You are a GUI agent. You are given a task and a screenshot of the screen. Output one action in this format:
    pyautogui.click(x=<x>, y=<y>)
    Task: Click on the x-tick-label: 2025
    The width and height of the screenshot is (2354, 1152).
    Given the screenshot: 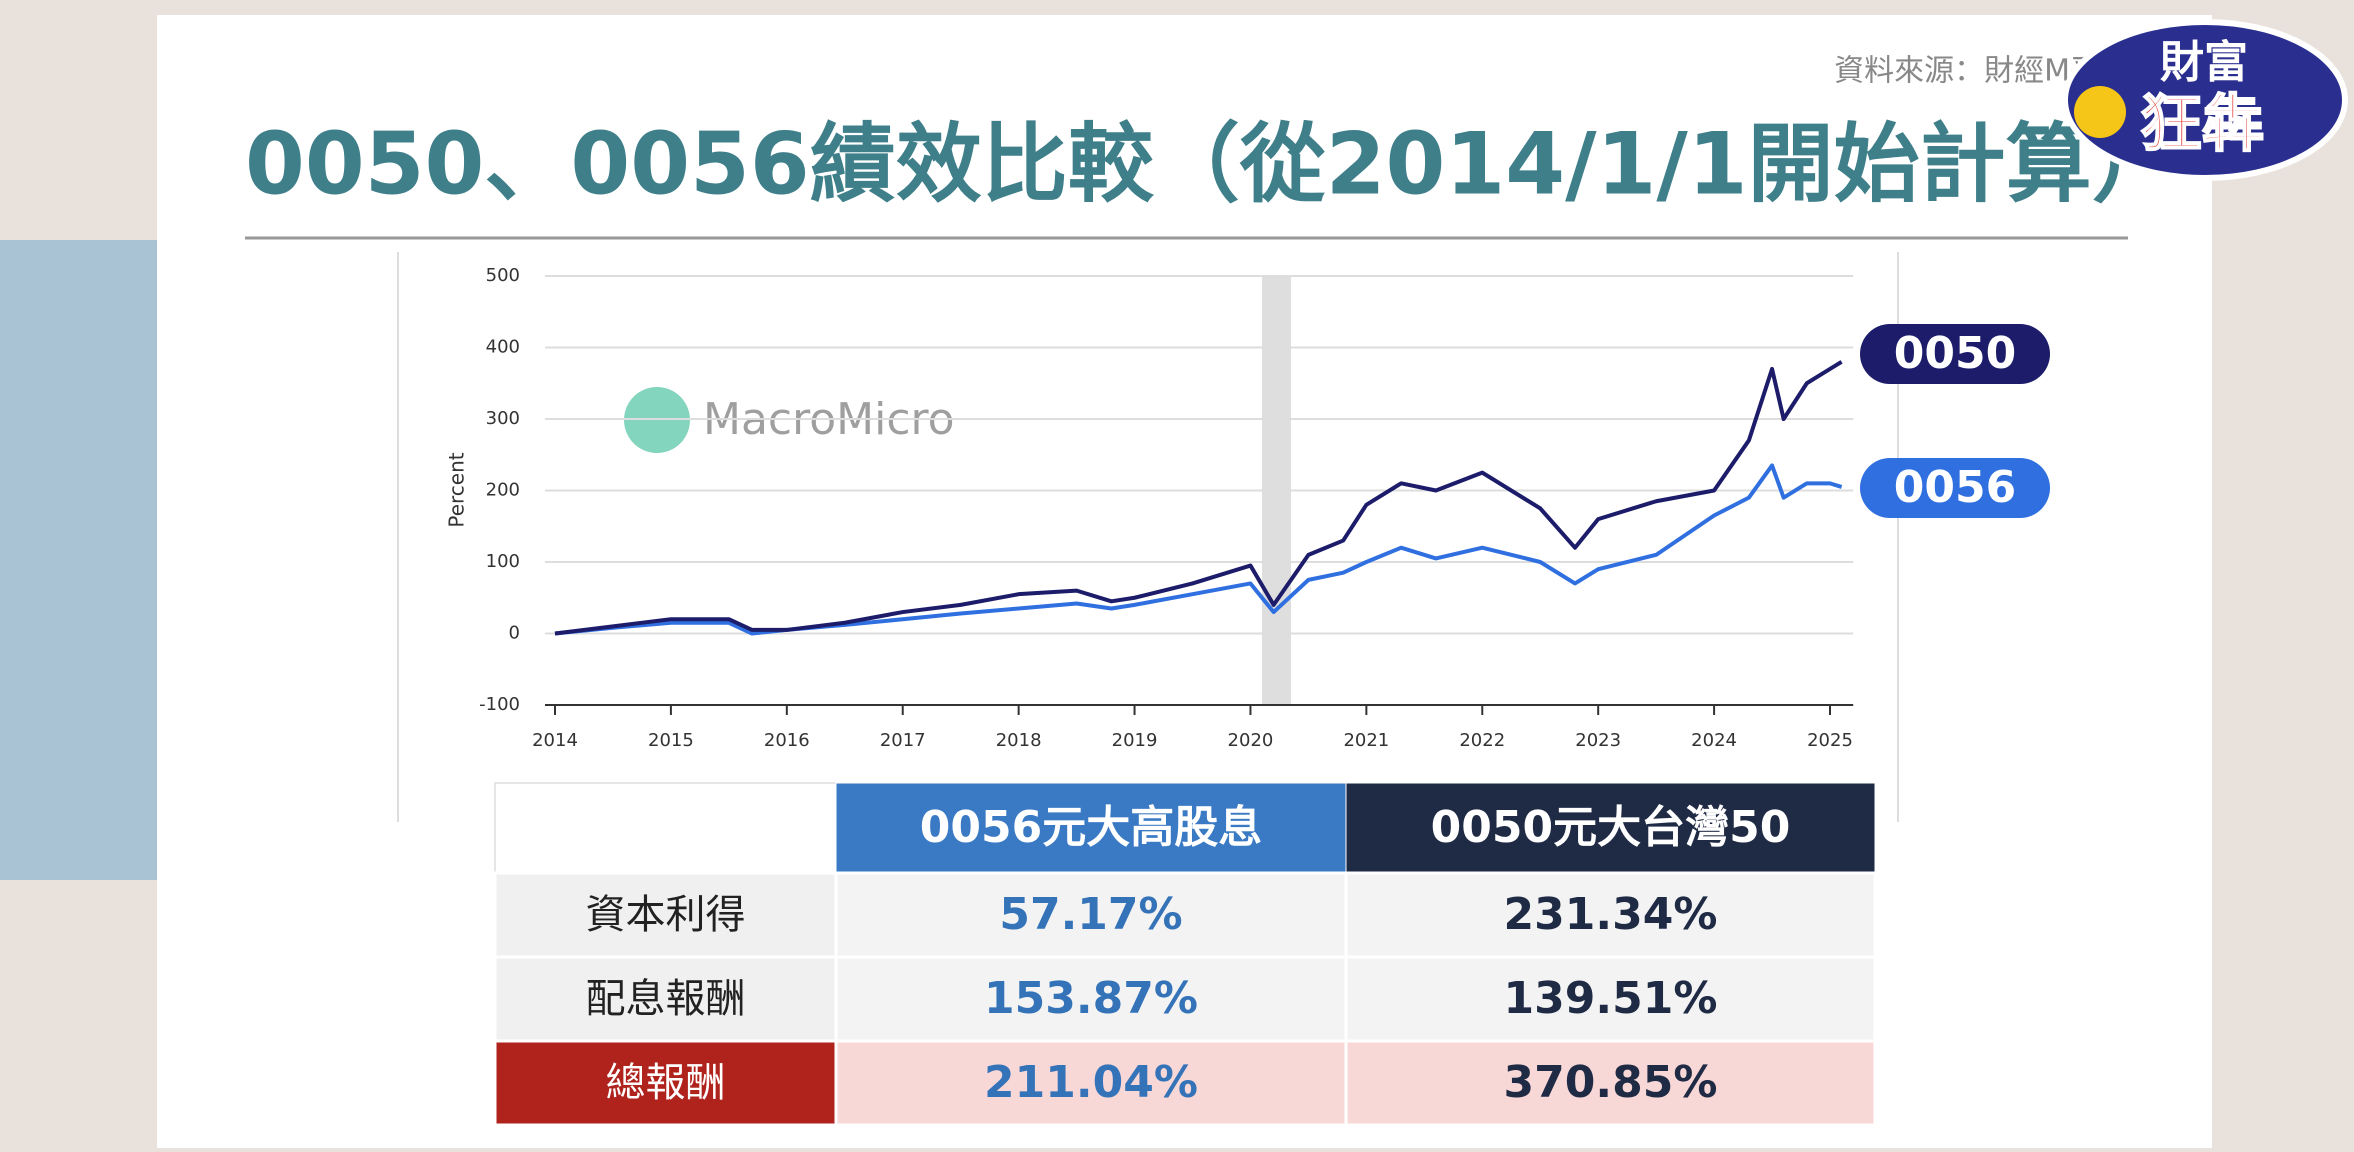 What is the action you would take?
    pyautogui.click(x=1830, y=740)
    